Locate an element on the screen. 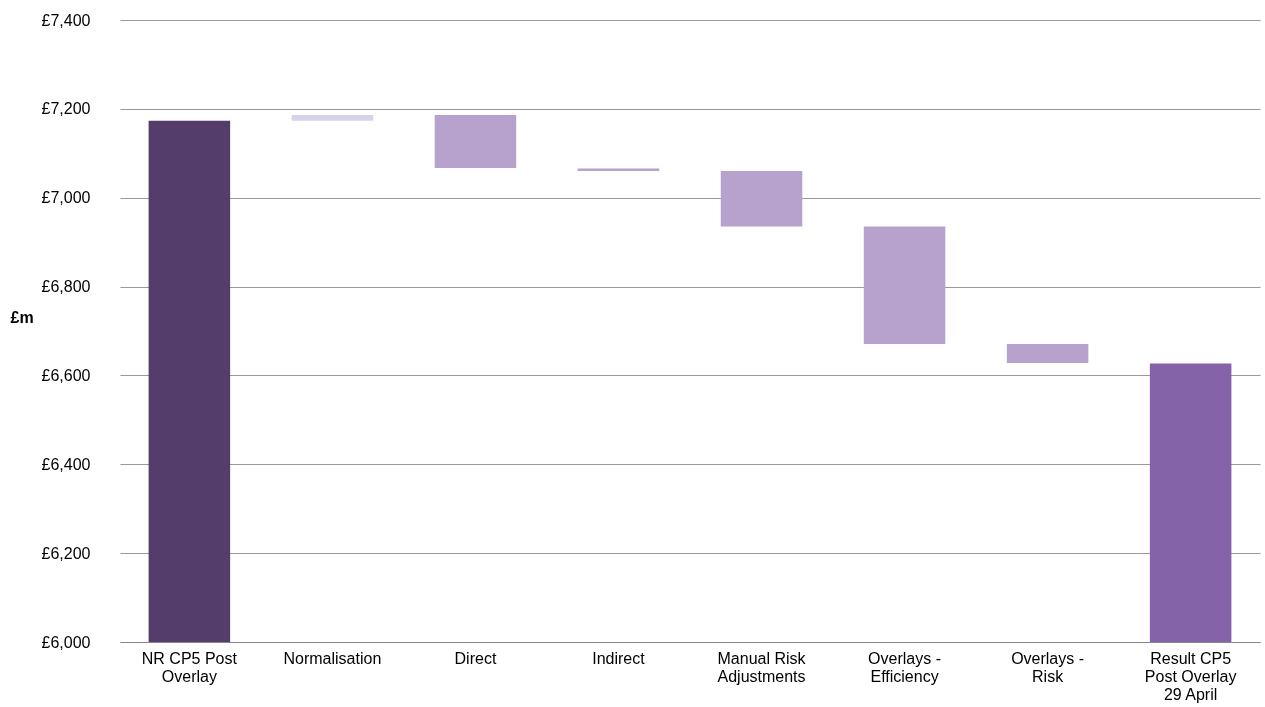  x-tick-label: Result CP5 Post Overlay 29 April is located at coordinates (1190, 676).